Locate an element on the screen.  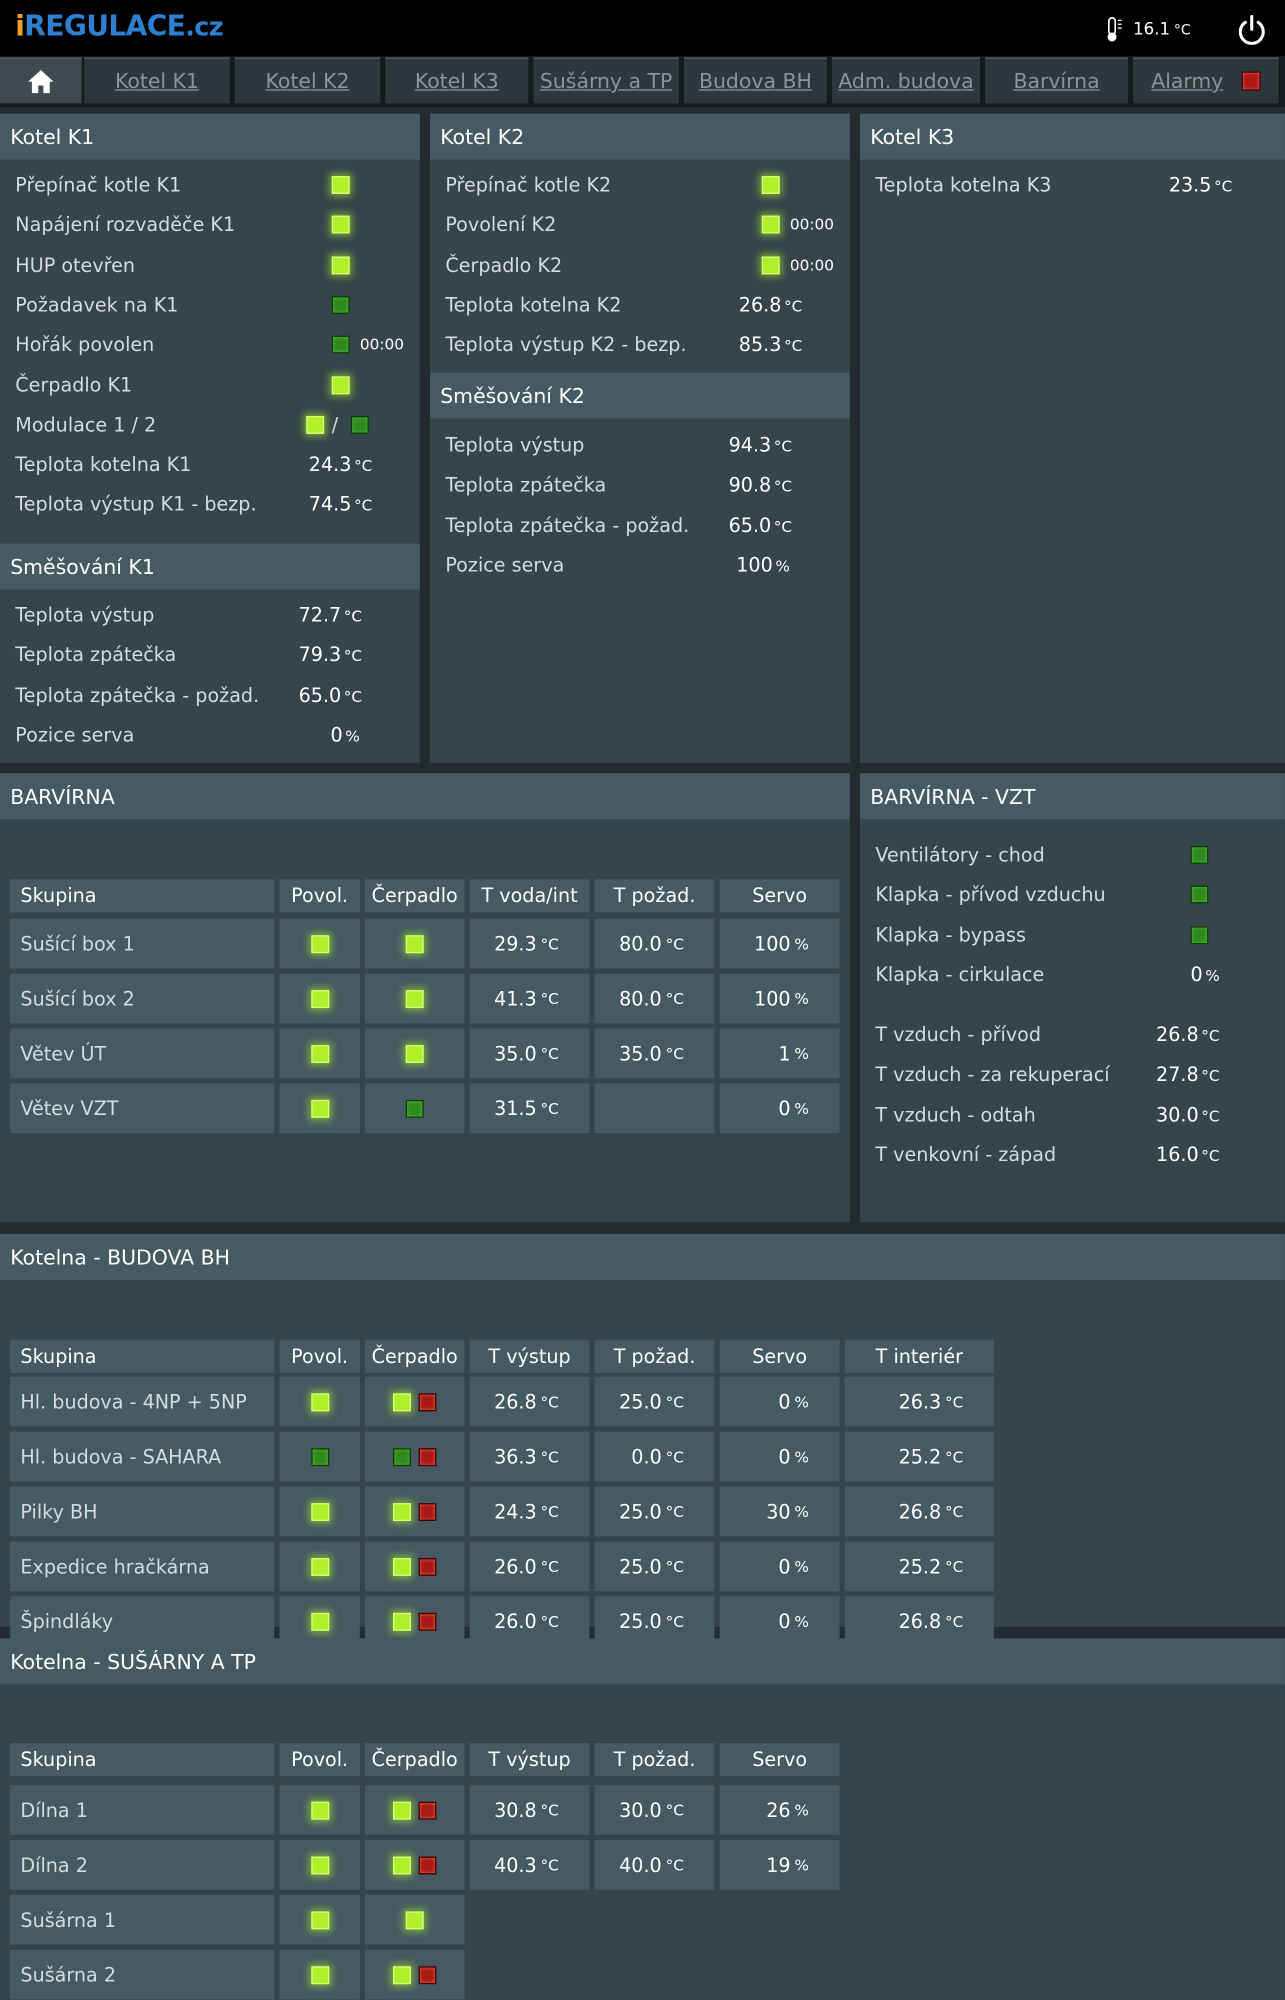
parameter-label: T vzduch - přívod is located at coordinates (958, 1035).